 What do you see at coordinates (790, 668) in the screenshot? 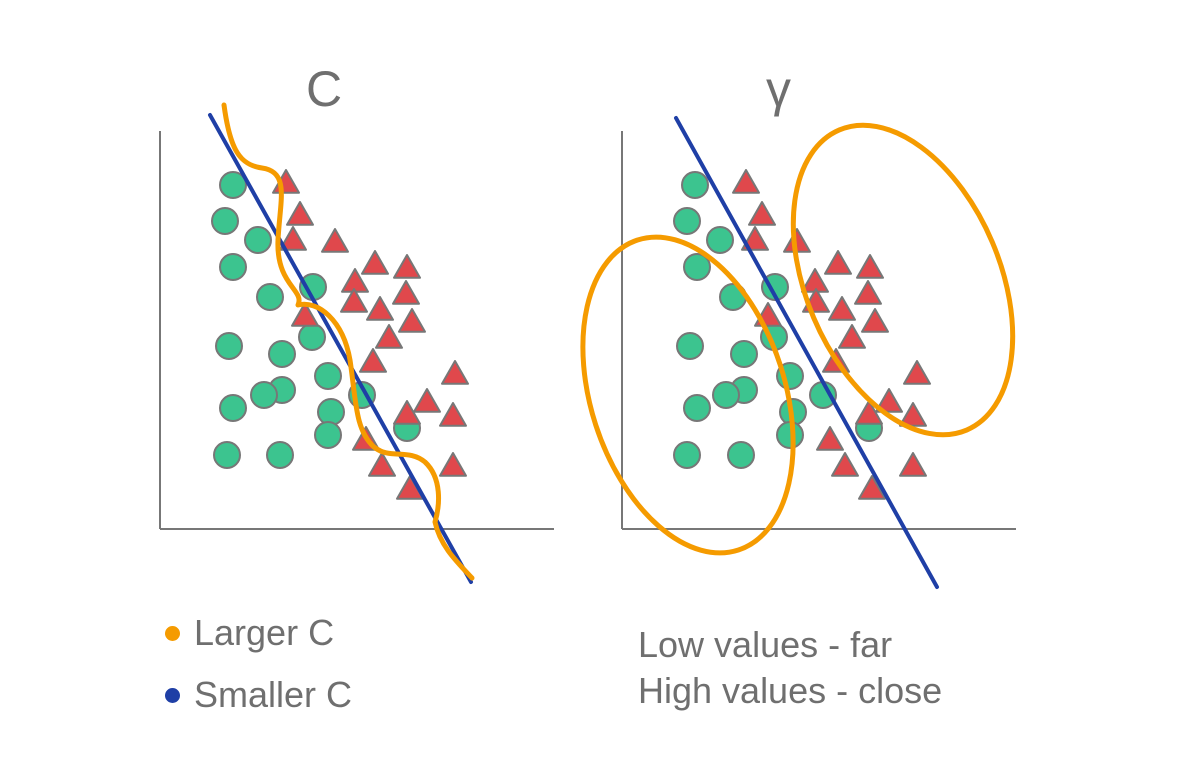
I see `gamma-note: Low values - far High values - close` at bounding box center [790, 668].